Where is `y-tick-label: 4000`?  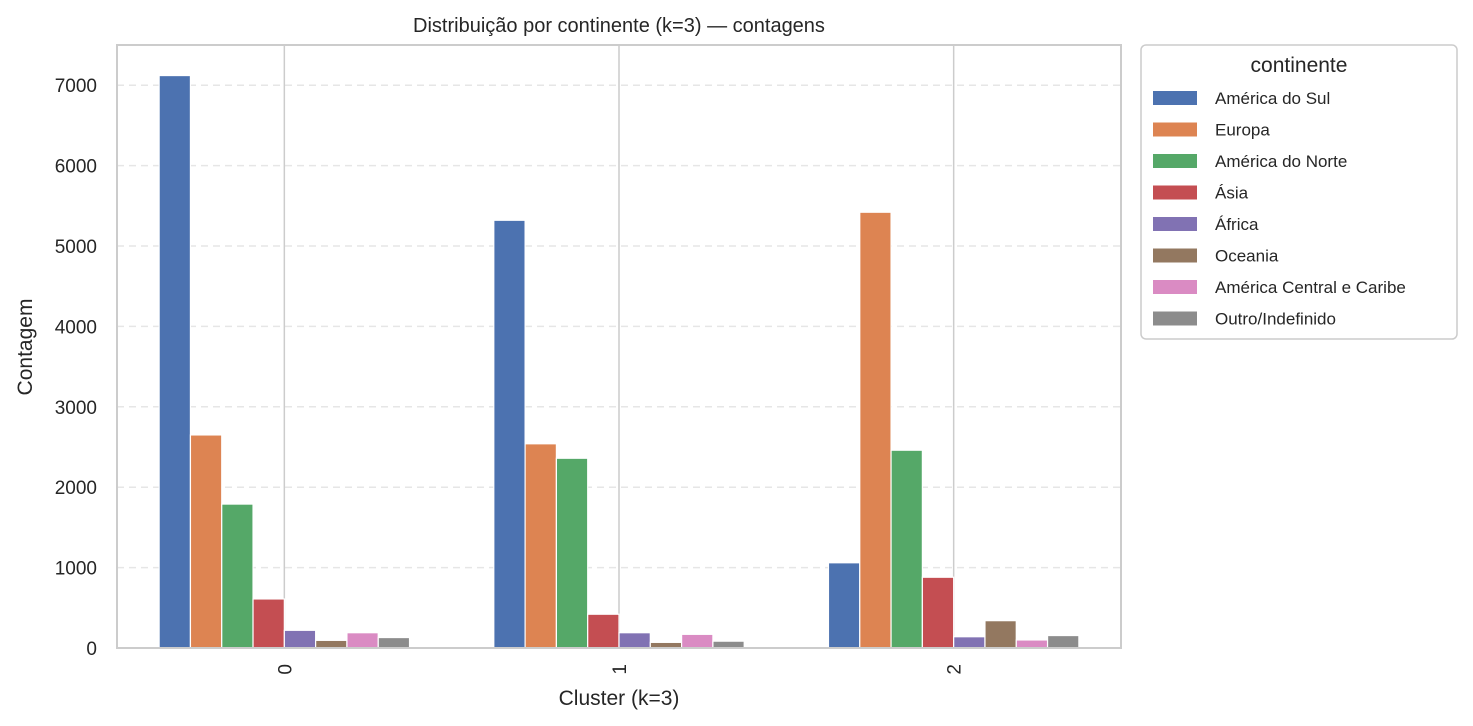 y-tick-label: 4000 is located at coordinates (76, 327).